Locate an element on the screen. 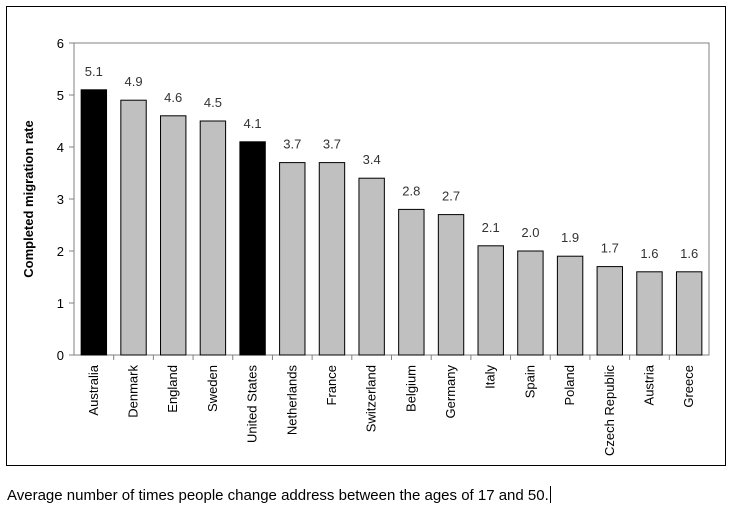 Image resolution: width=730 pixels, height=510 pixels. x-tick-label: United States is located at coordinates (252, 404).